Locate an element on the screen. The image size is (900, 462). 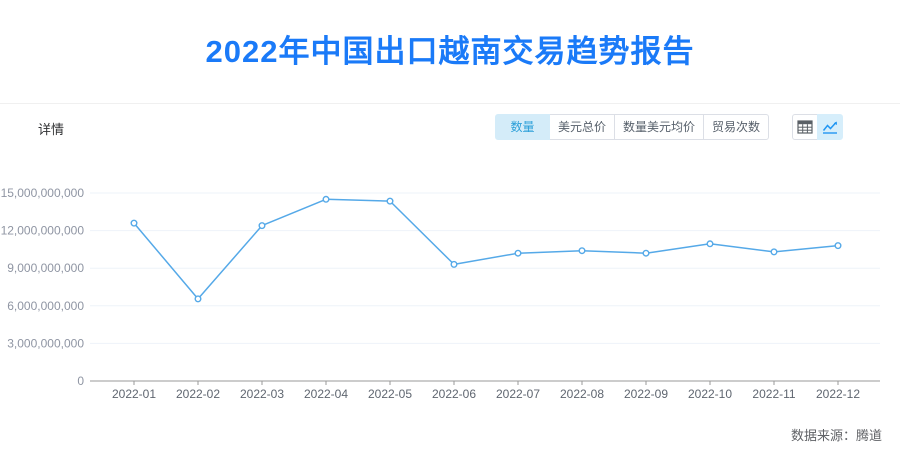
x-axis-tick-label: 2022-03 is located at coordinates (262, 394).